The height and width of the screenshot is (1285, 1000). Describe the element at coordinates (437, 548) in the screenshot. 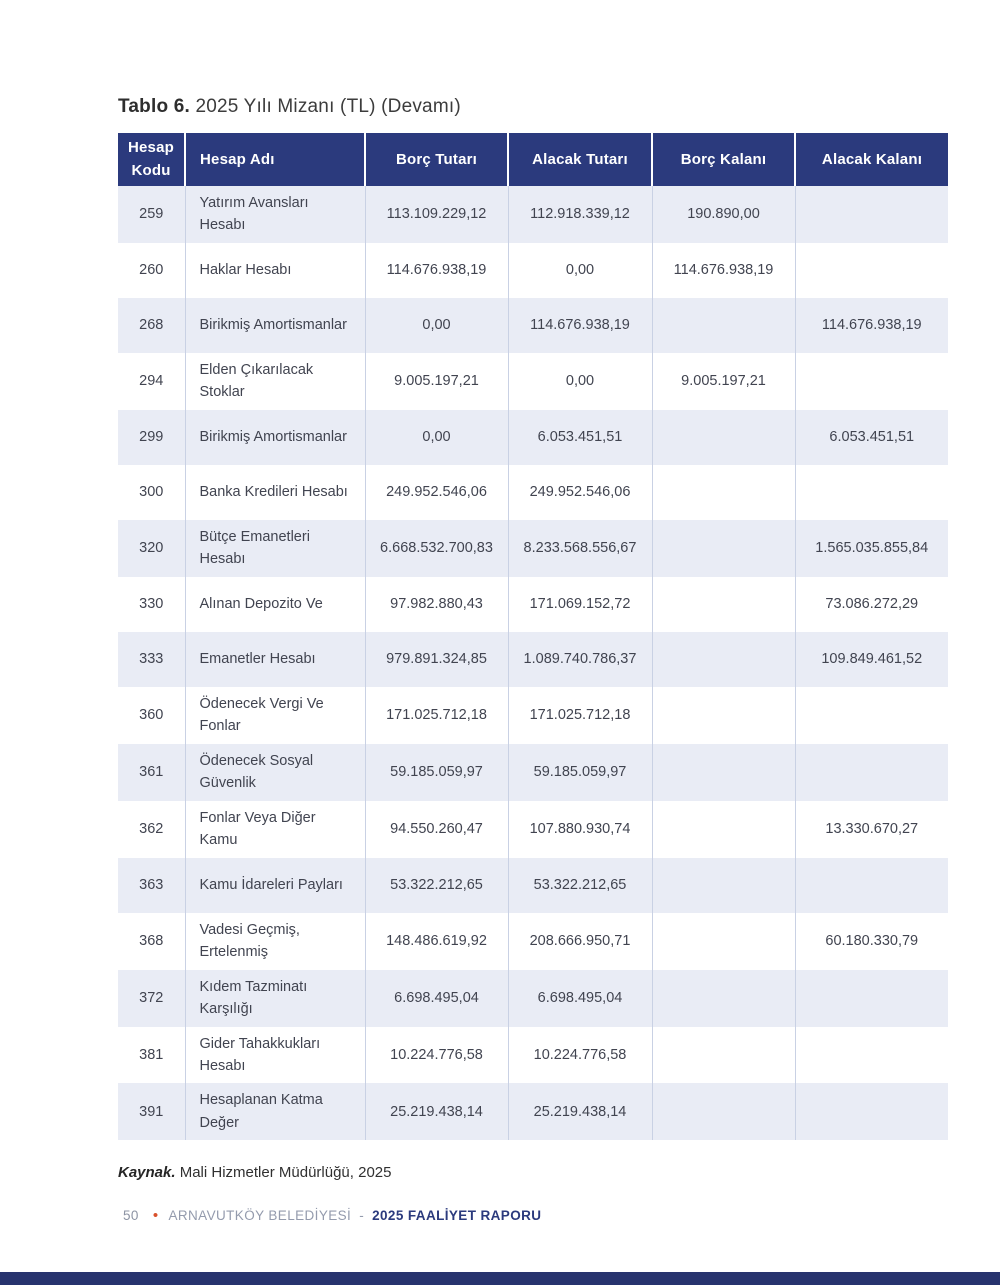

I see `cell-borc-tutari: 6.668.532.700,83` at that location.